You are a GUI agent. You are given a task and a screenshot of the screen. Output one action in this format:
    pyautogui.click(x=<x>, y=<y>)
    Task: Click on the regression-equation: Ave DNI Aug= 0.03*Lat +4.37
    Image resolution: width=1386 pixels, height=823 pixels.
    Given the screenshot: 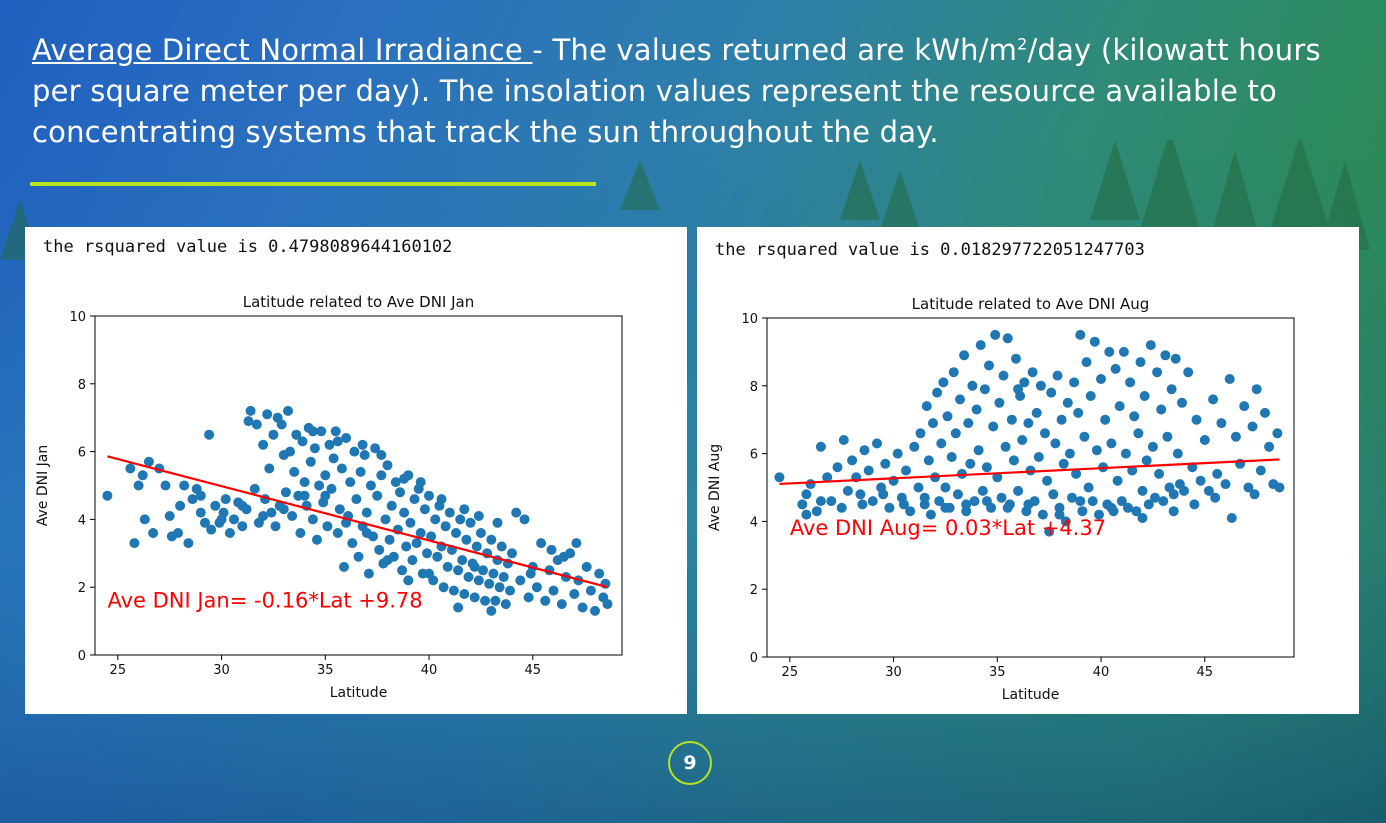 What is the action you would take?
    pyautogui.click(x=948, y=528)
    